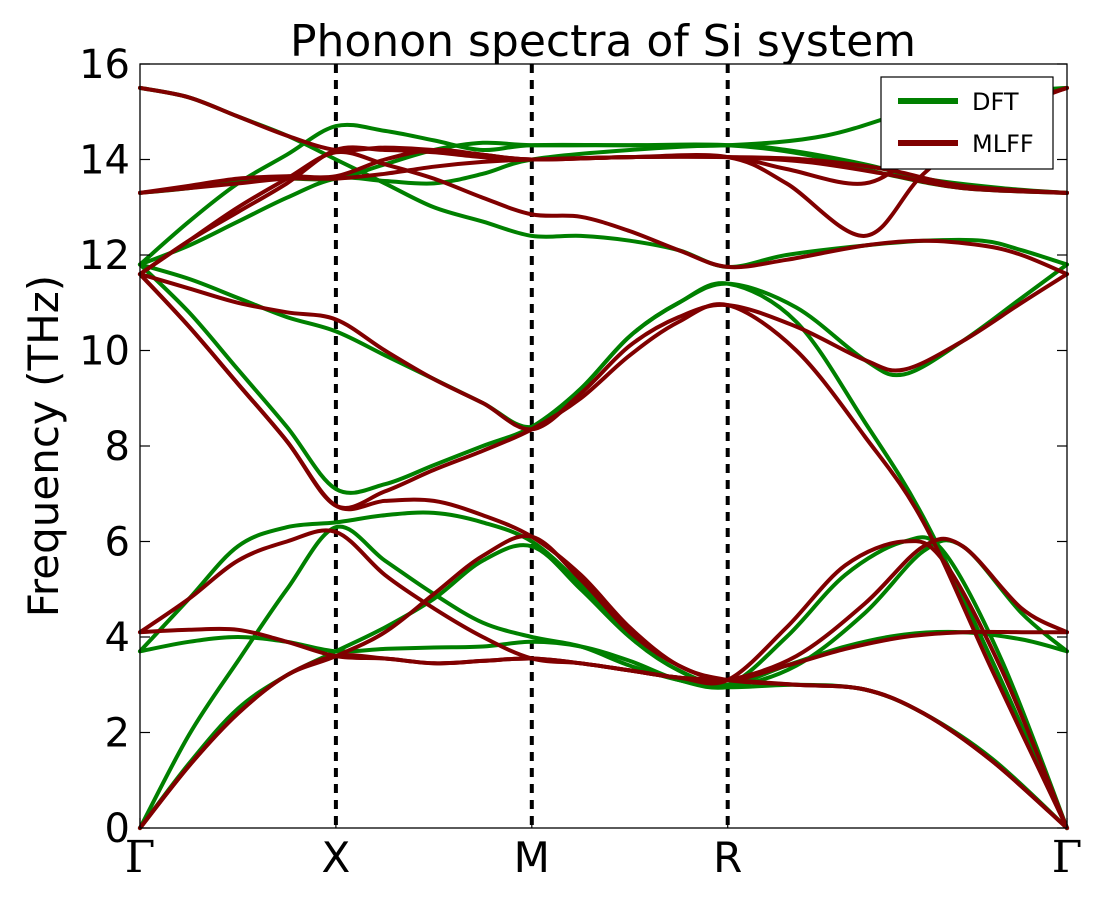 The width and height of the screenshot is (1100, 900). I want to click on y-tick-label: 12, so click(104, 256).